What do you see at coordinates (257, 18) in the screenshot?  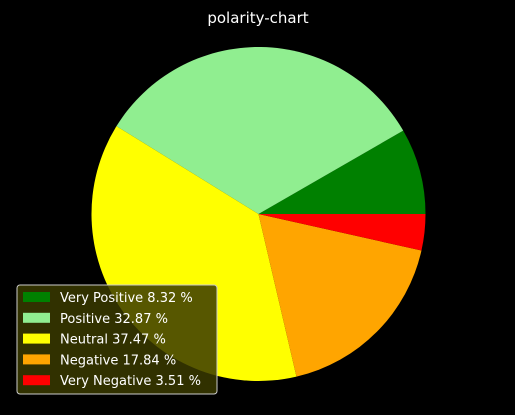 I see `chart-title: polarity-chart` at bounding box center [257, 18].